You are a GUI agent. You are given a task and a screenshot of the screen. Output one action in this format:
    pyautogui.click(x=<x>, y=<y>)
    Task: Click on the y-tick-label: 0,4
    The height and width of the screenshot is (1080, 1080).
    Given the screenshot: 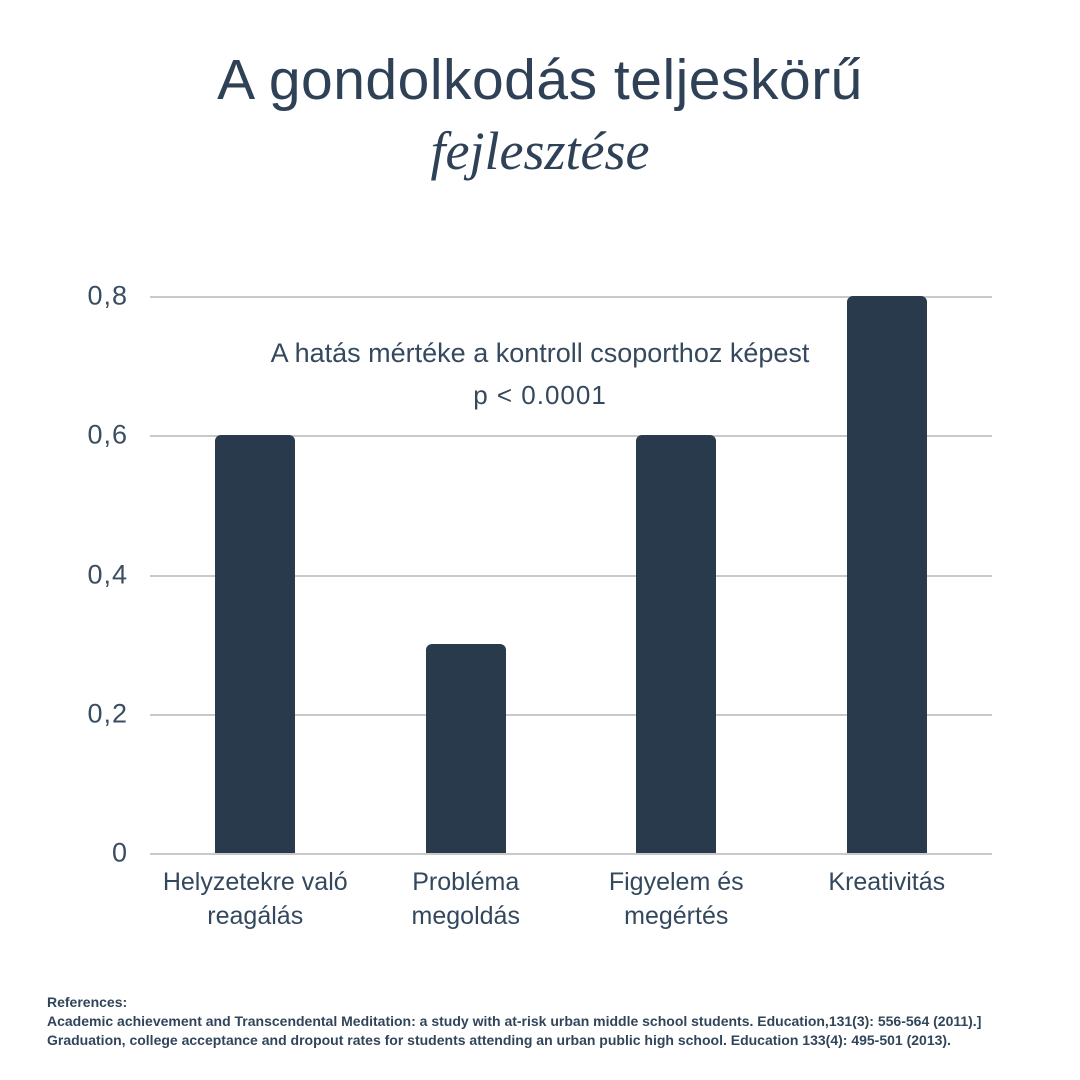 What is the action you would take?
    pyautogui.click(x=107, y=574)
    